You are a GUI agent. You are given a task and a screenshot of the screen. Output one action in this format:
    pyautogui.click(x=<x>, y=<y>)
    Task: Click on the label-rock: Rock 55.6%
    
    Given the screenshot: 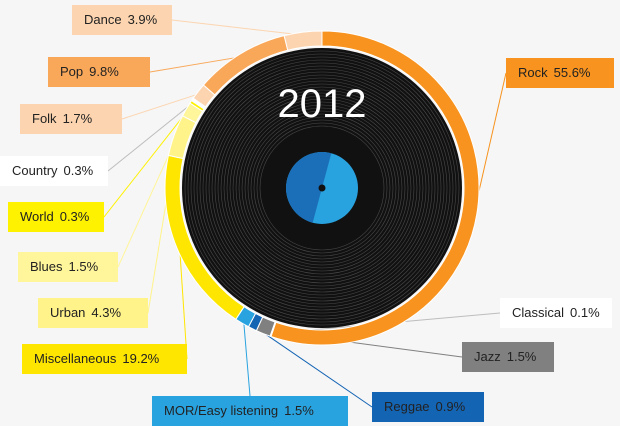 What is the action you would take?
    pyautogui.click(x=560, y=73)
    